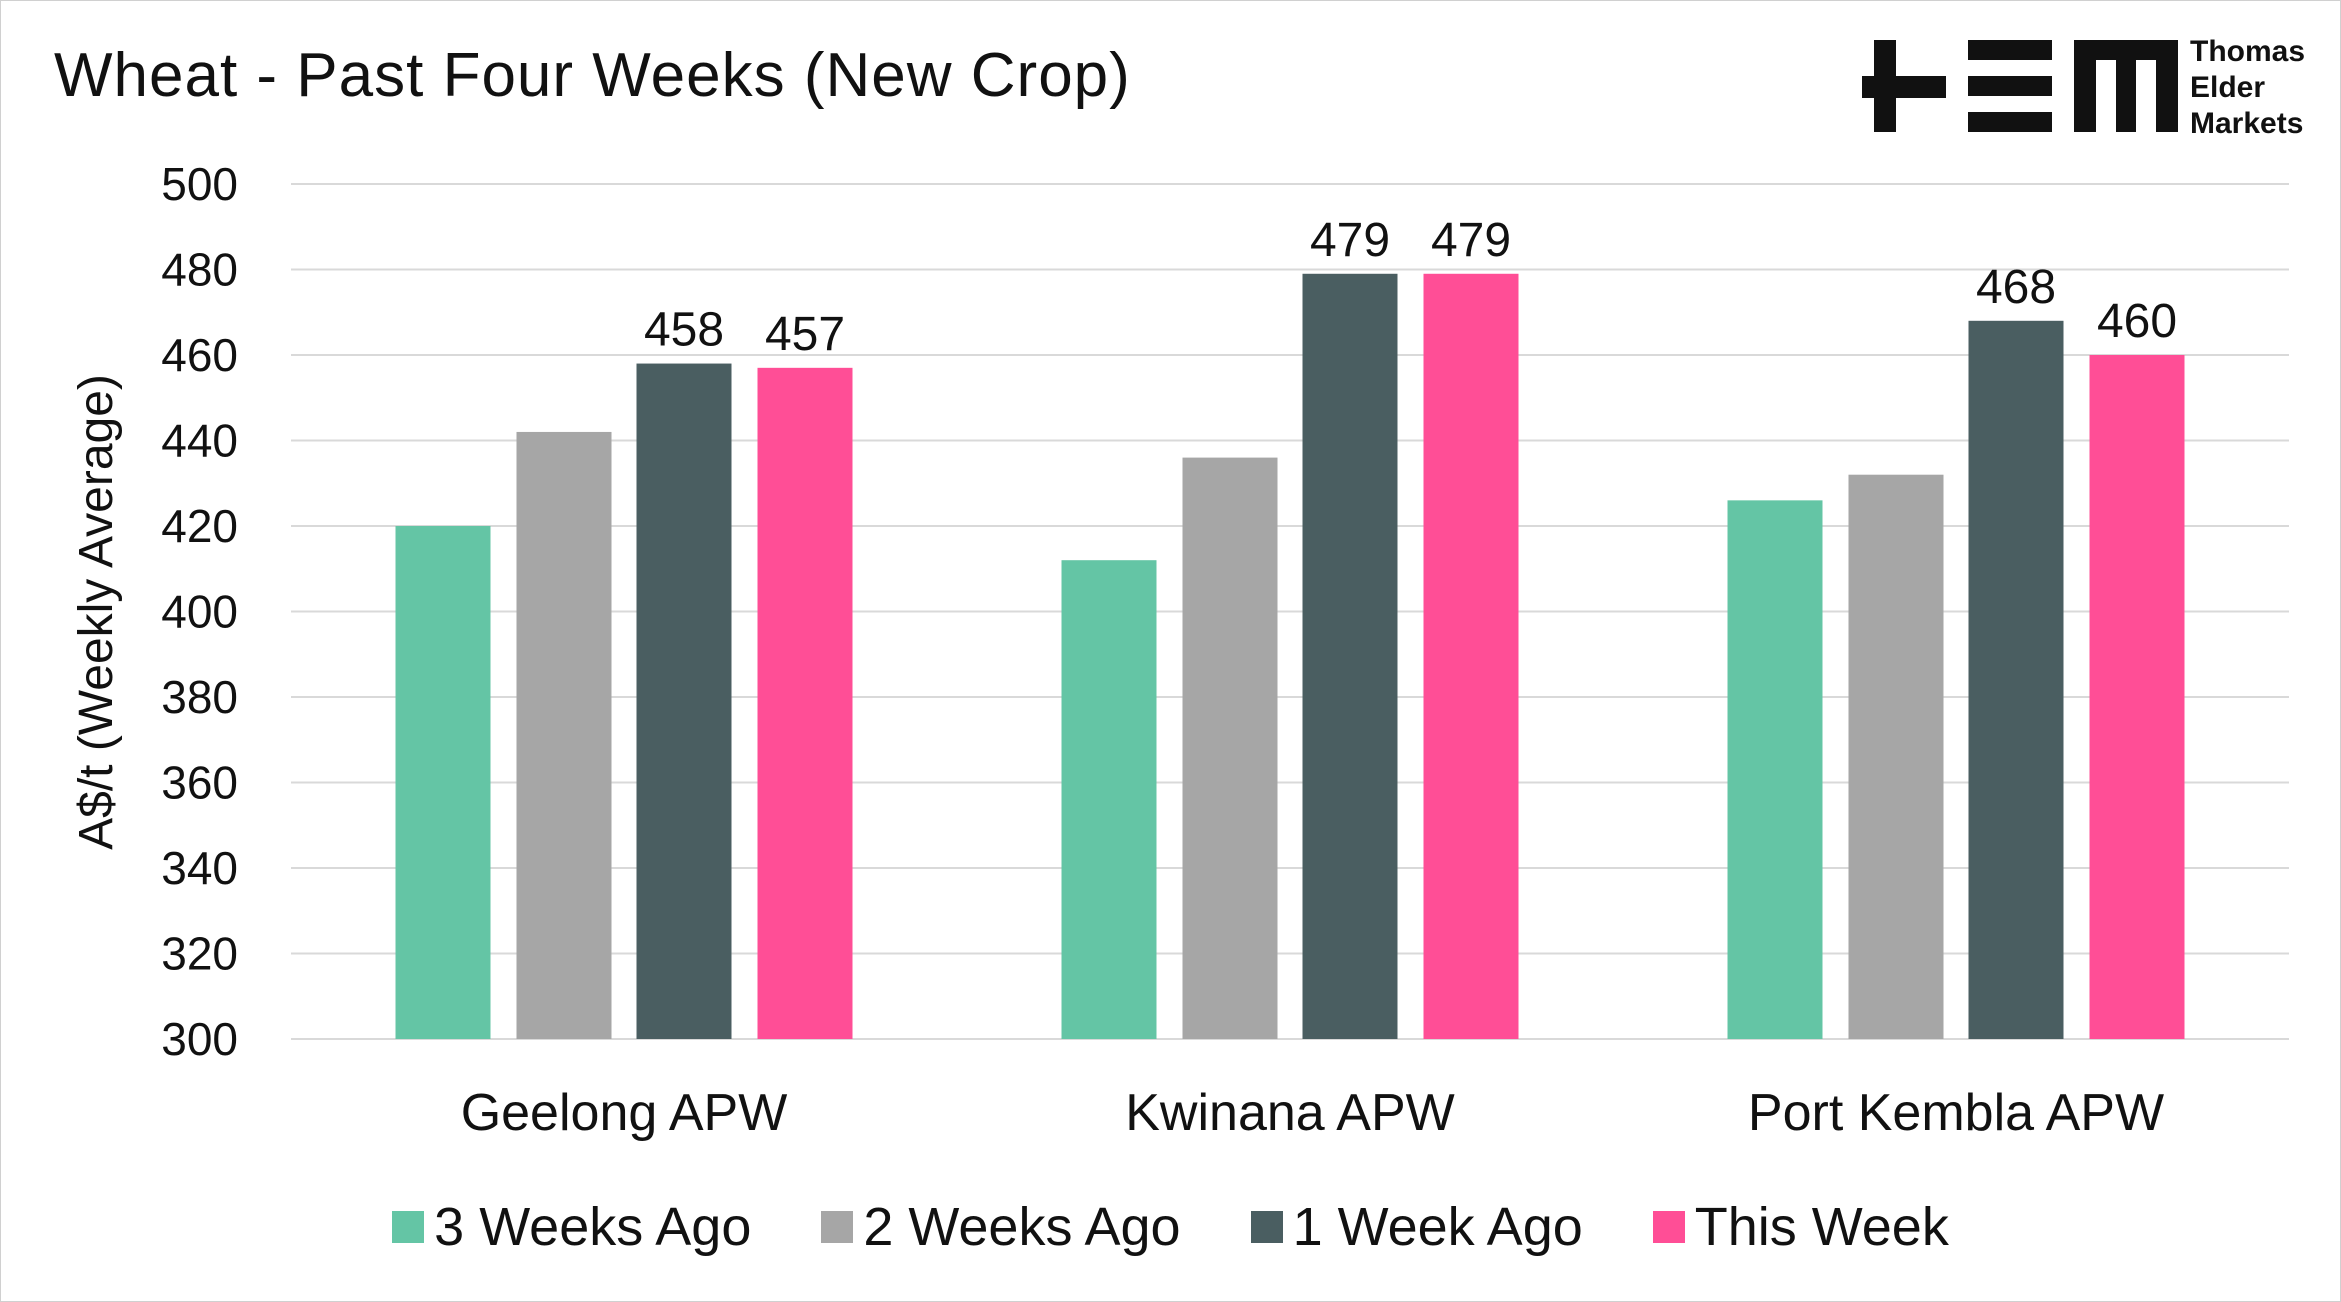 The height and width of the screenshot is (1302, 2341). I want to click on legend-item: 2 Weeks Ago, so click(1001, 1227).